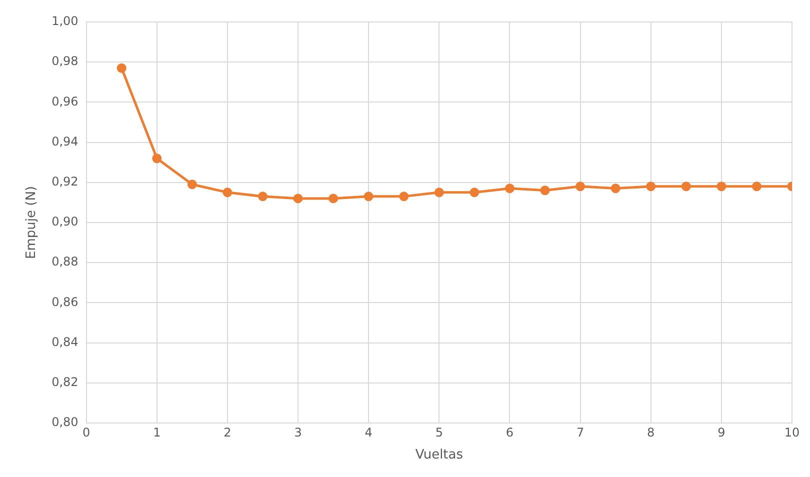 This screenshot has height=477, width=810. I want to click on y-tick-label: 0,82, so click(65, 382).